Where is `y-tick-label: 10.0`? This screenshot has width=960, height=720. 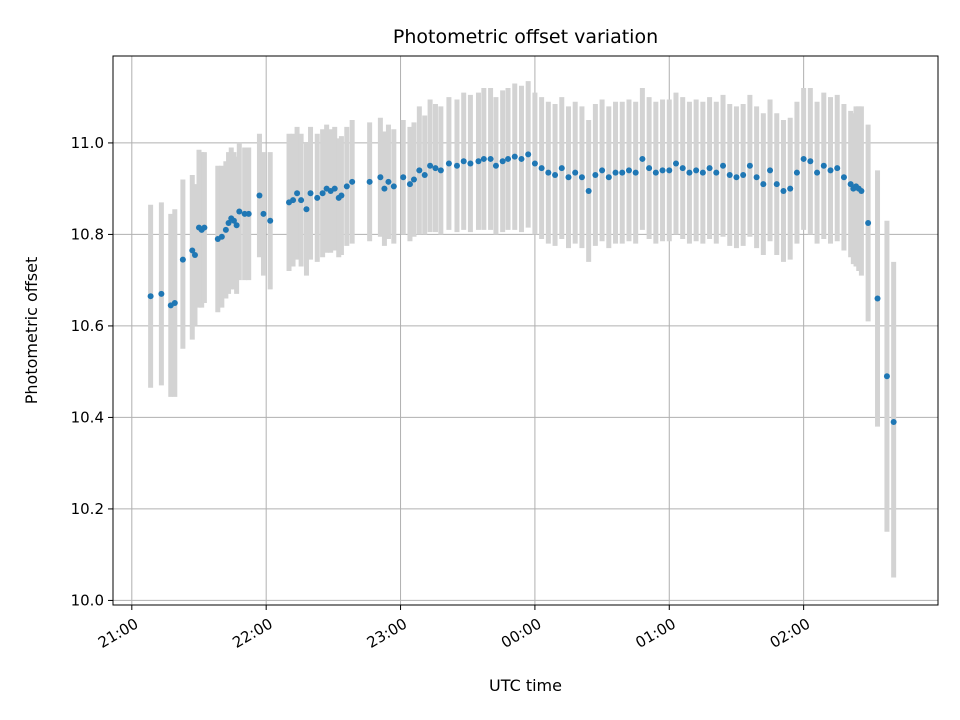 y-tick-label: 10.0 is located at coordinates (87, 600).